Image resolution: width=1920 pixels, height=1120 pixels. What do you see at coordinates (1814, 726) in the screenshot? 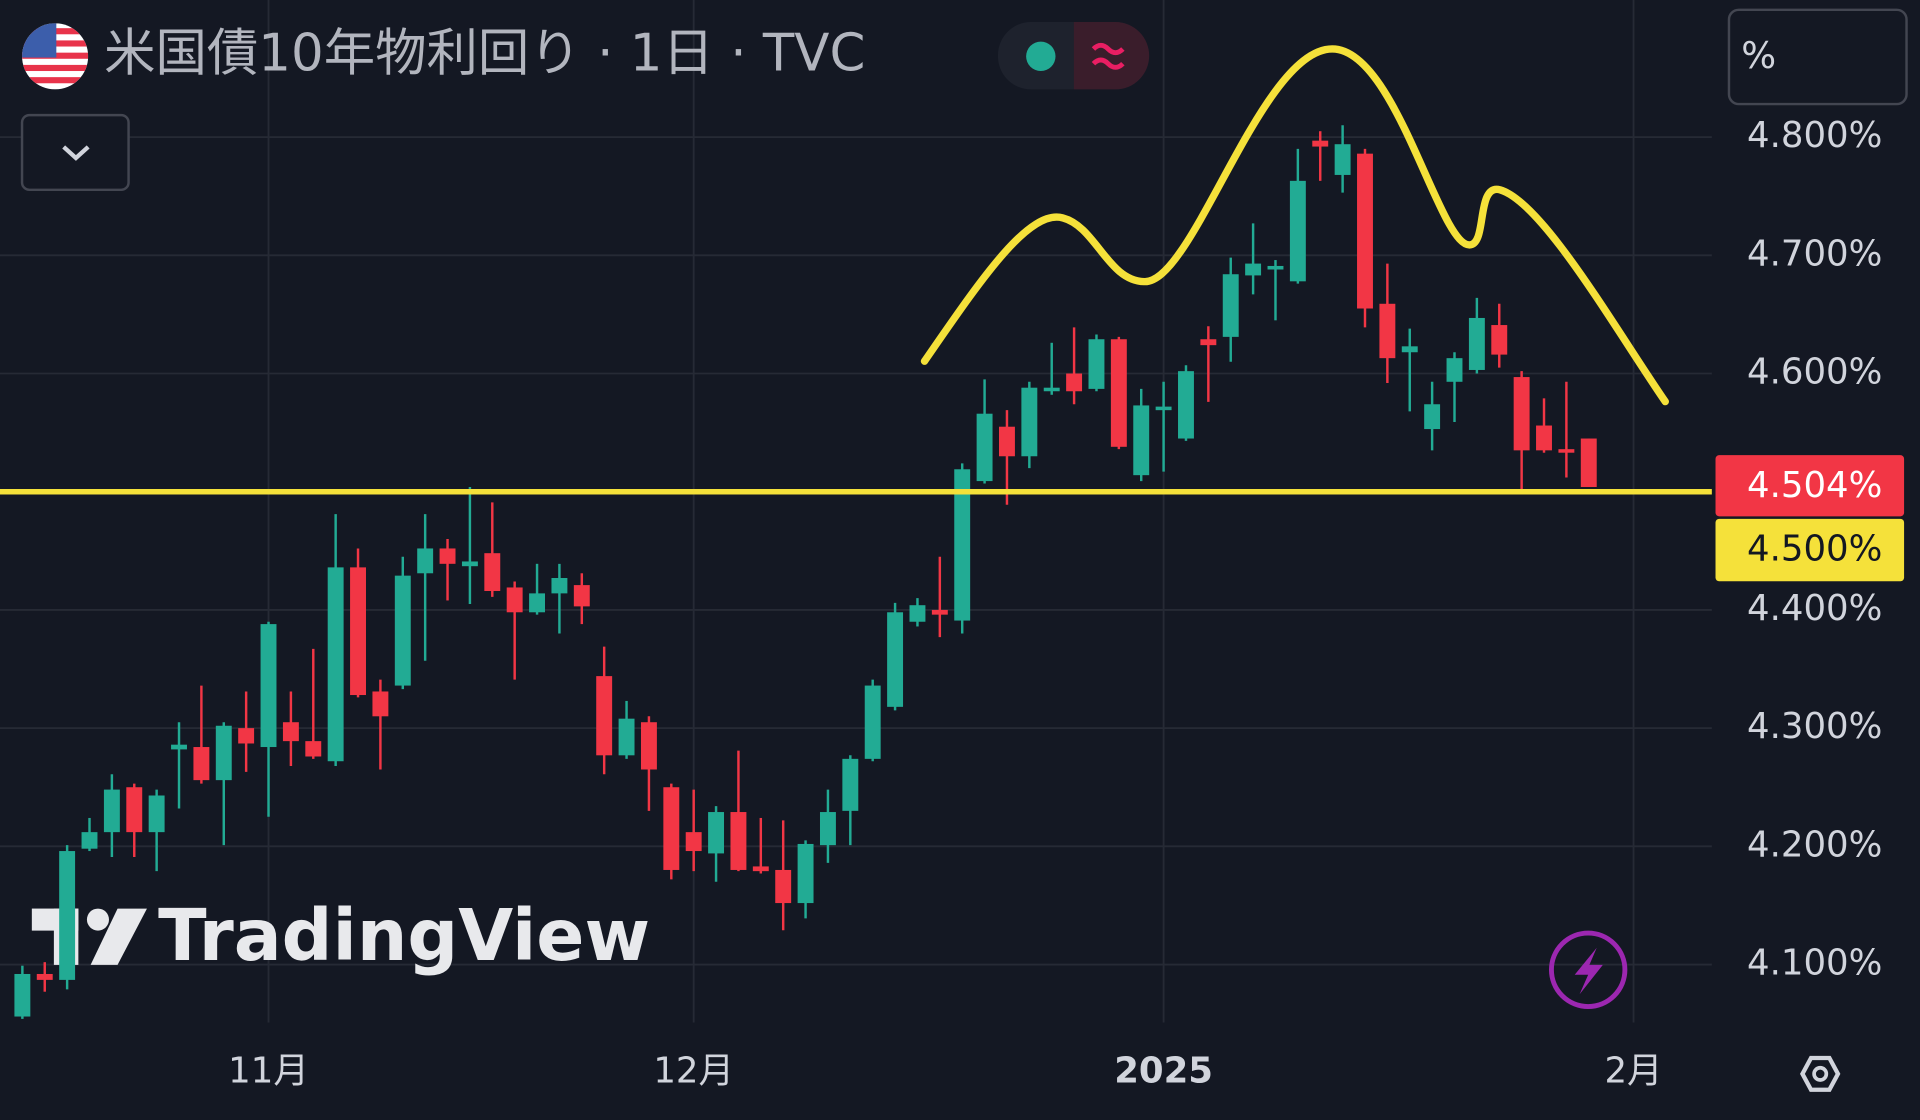
I see `y-tick-label: 4.300%` at bounding box center [1814, 726].